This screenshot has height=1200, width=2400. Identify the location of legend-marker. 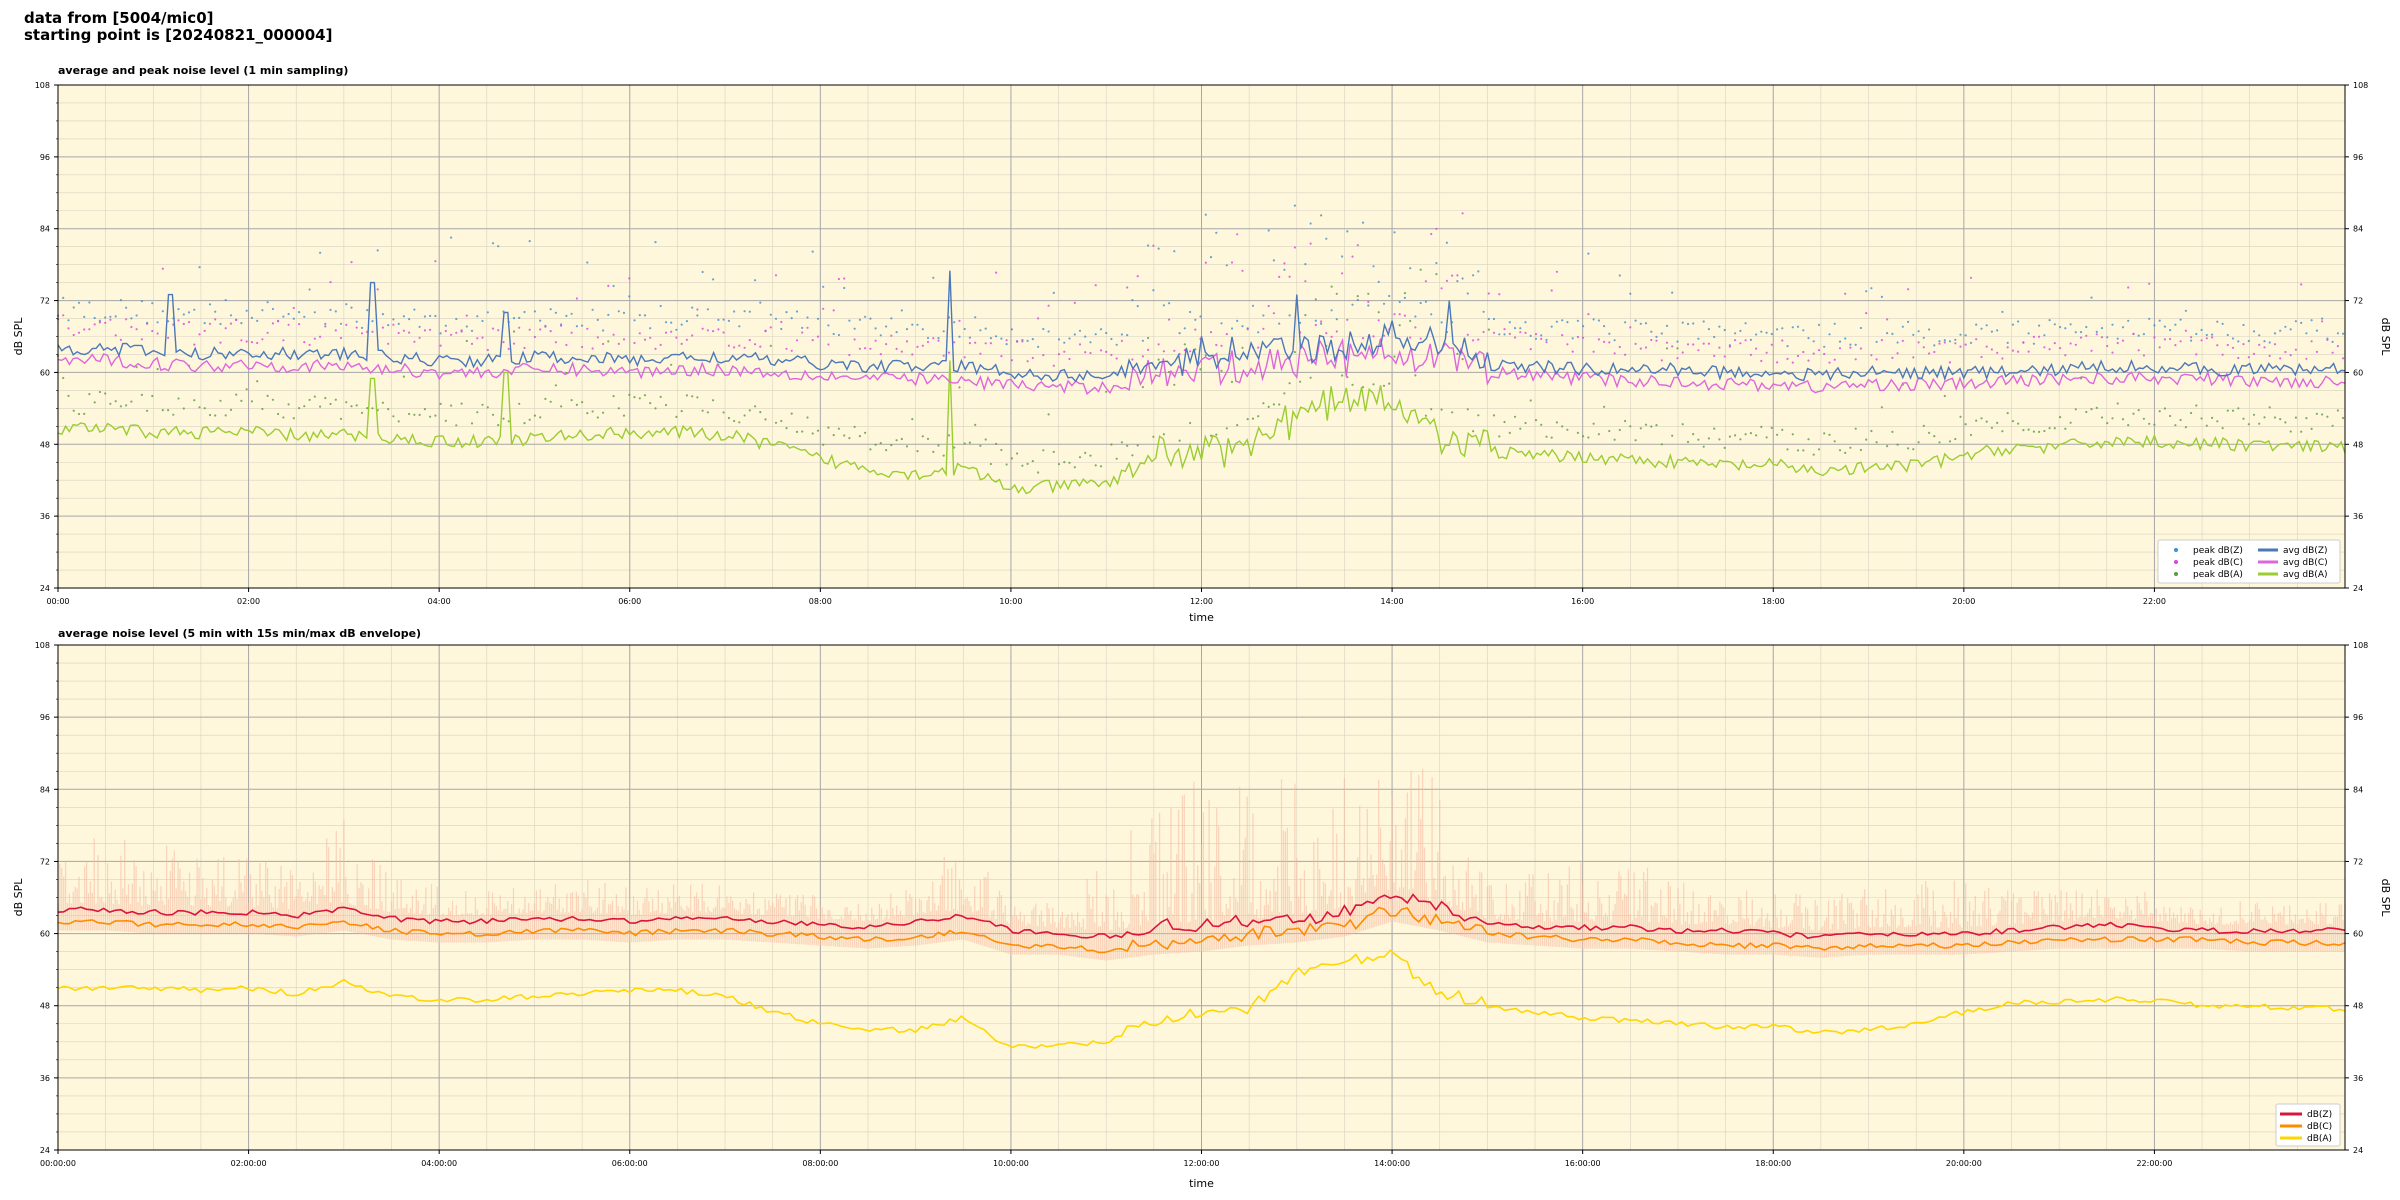
(2176, 562).